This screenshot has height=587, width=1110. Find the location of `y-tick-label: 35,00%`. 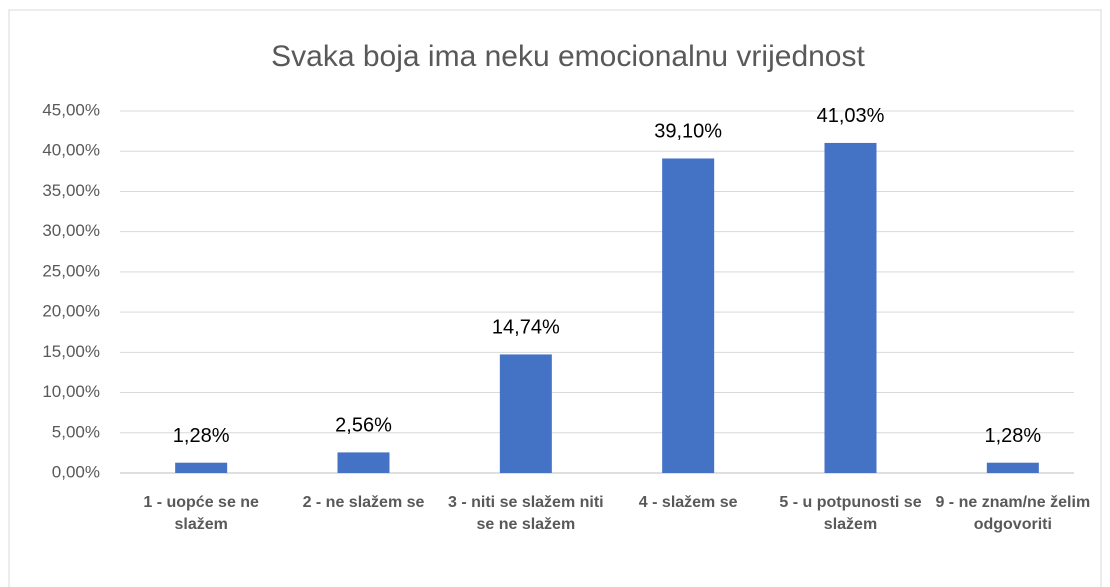

y-tick-label: 35,00% is located at coordinates (71, 190).